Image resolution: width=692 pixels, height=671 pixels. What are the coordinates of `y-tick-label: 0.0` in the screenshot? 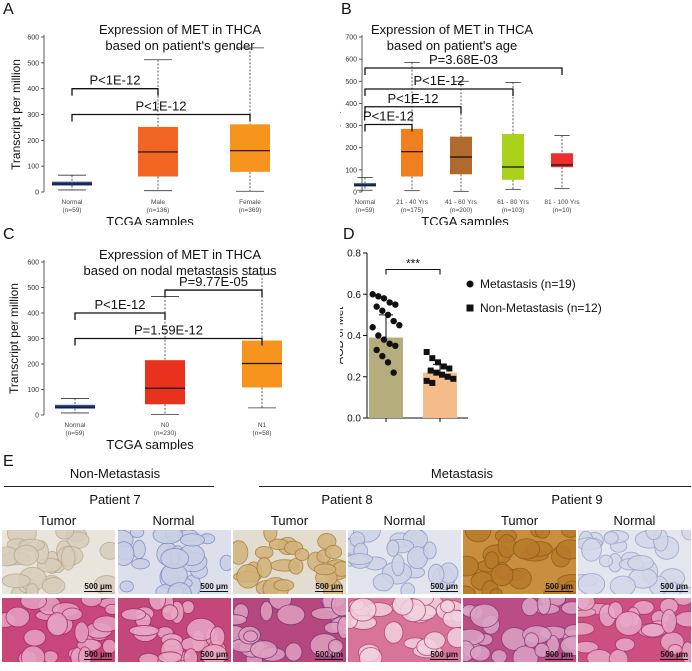 It's located at (354, 419).